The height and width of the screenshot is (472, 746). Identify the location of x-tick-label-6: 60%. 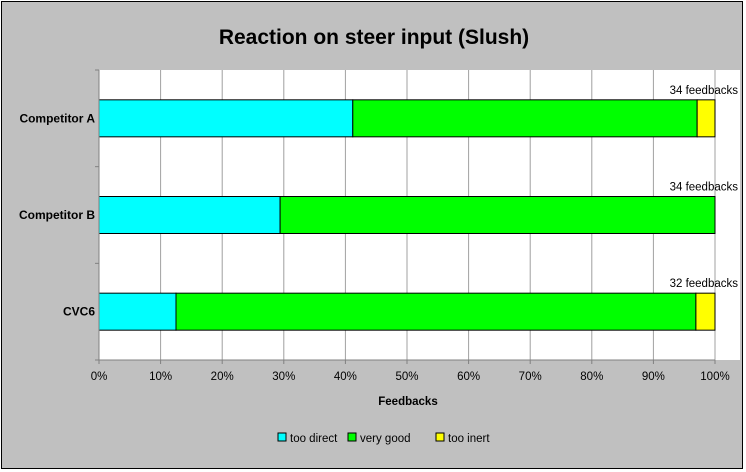
(468, 377).